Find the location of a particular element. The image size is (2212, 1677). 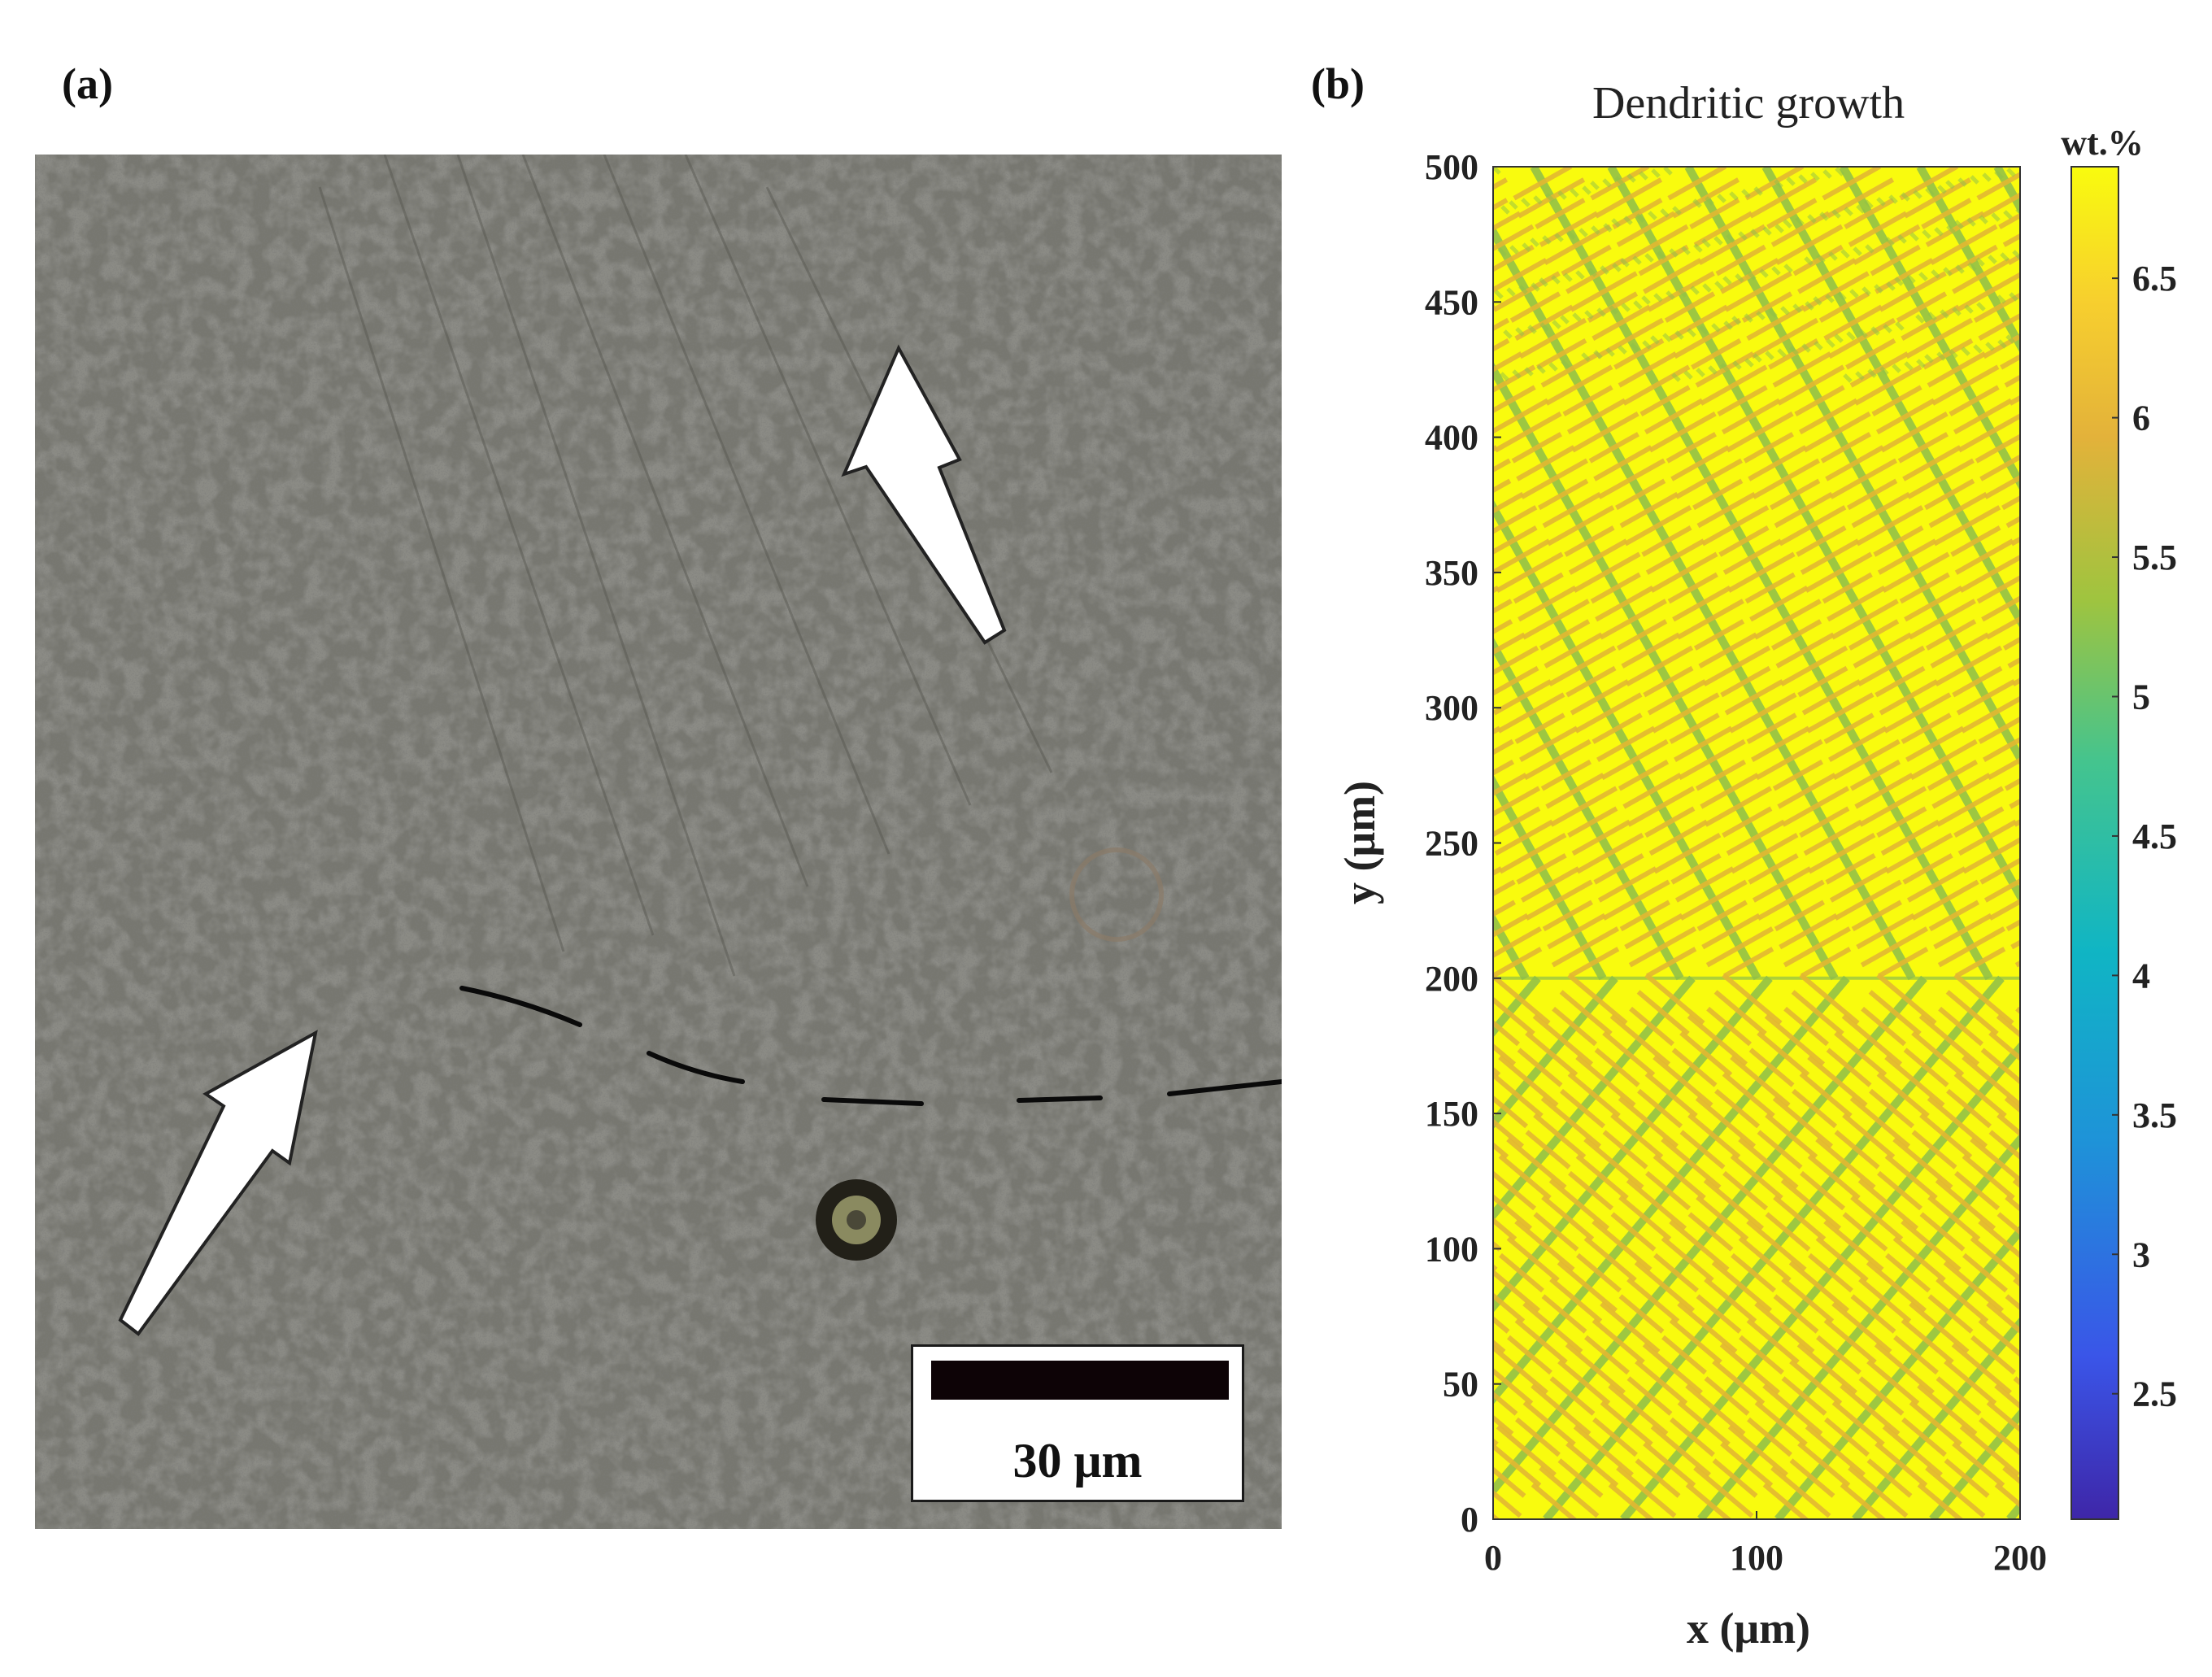

y-tick-label-3: 150 is located at coordinates (1451, 1114).